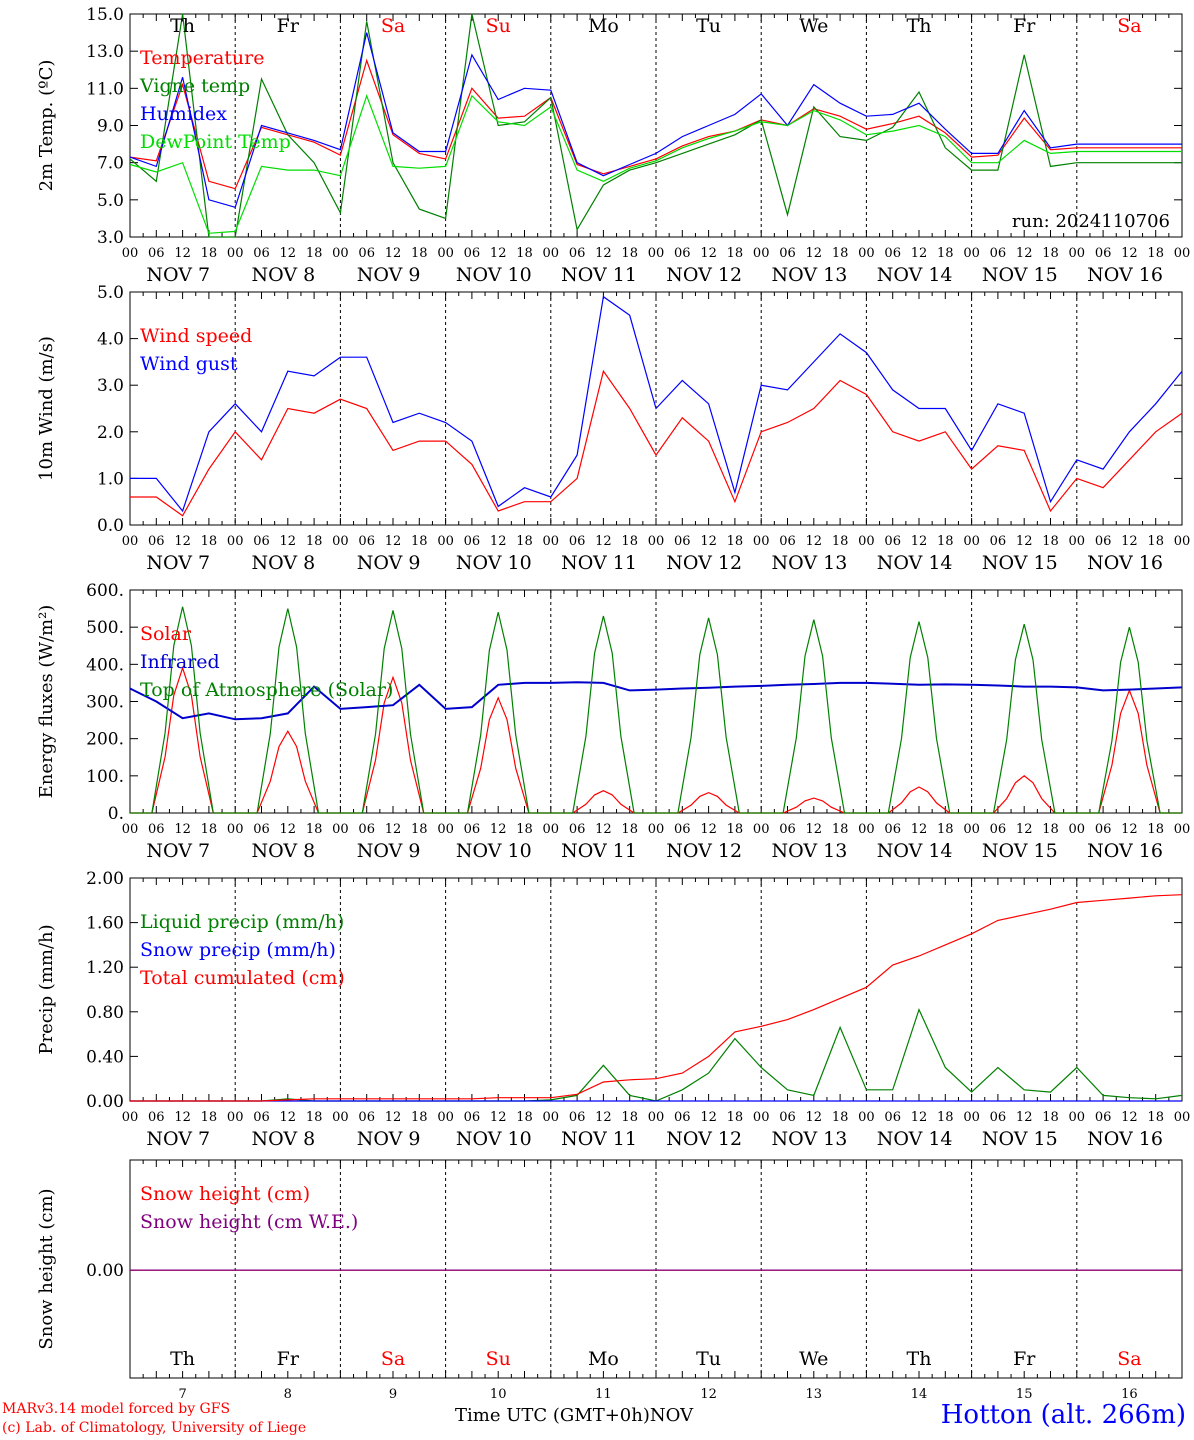  What do you see at coordinates (603, 26) in the screenshot?
I see `weekday-label: Mo` at bounding box center [603, 26].